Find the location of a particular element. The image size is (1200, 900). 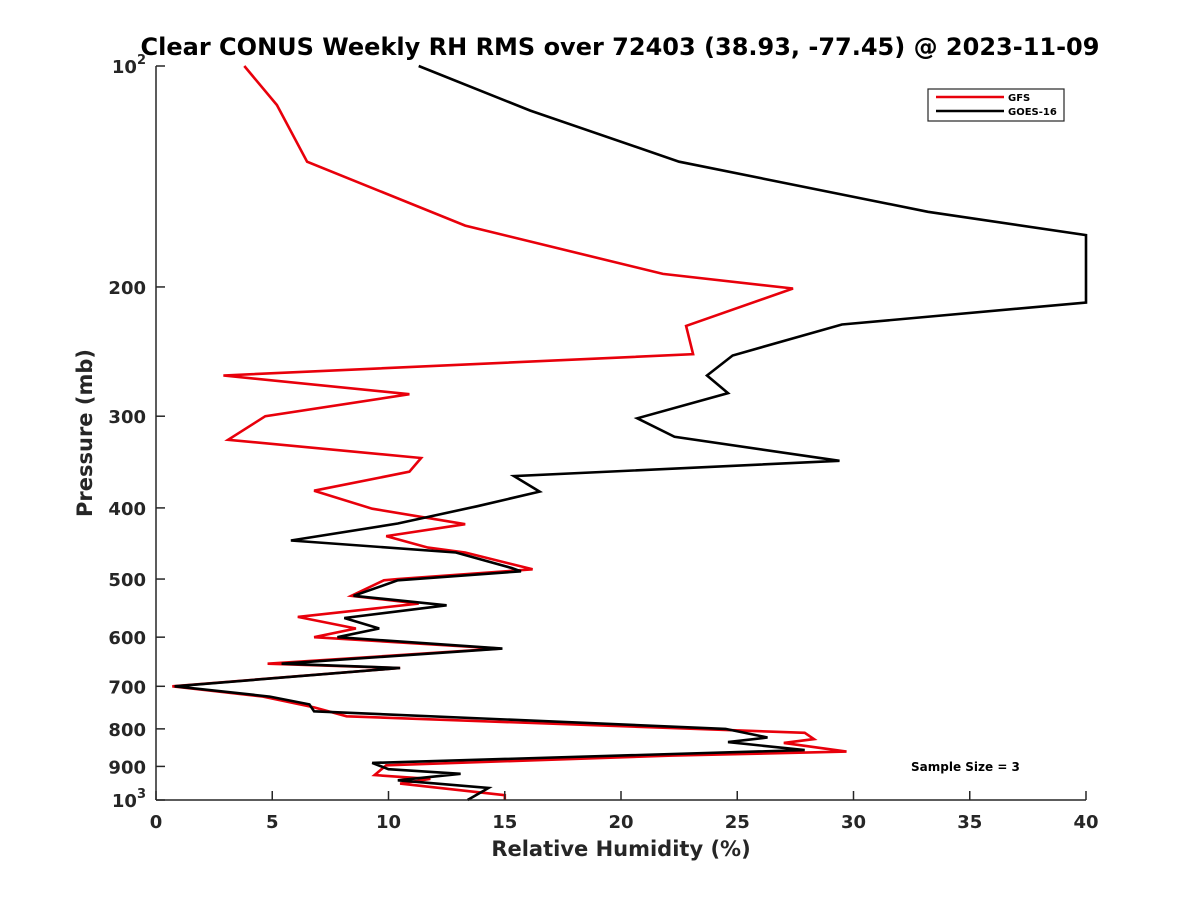

x-axis-label: Relative Humidity (%) is located at coordinates (620, 849).